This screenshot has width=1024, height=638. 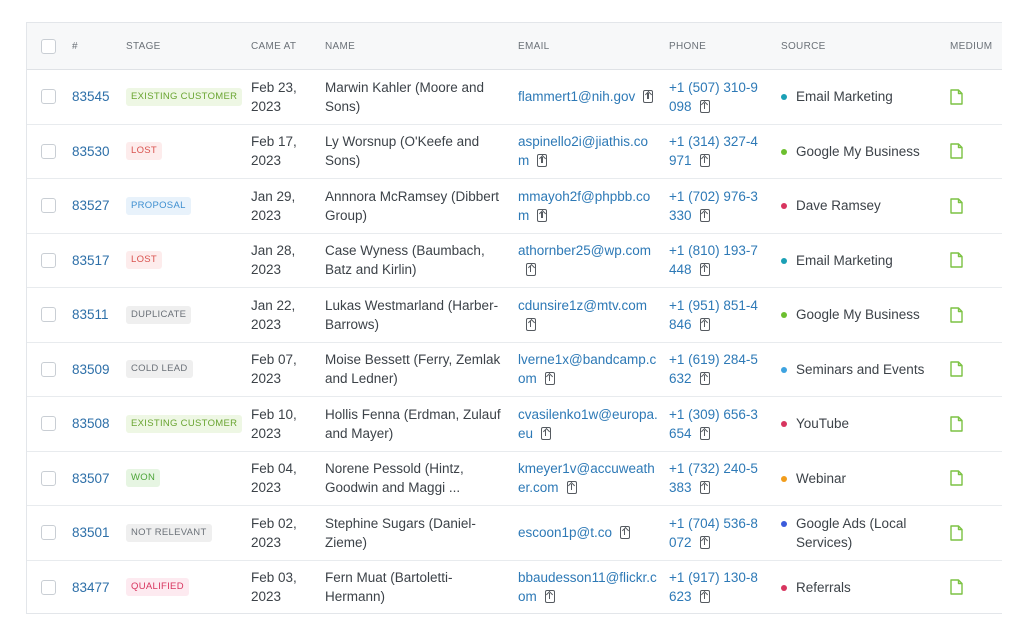 What do you see at coordinates (48, 46) in the screenshot?
I see `select-all-checkbox` at bounding box center [48, 46].